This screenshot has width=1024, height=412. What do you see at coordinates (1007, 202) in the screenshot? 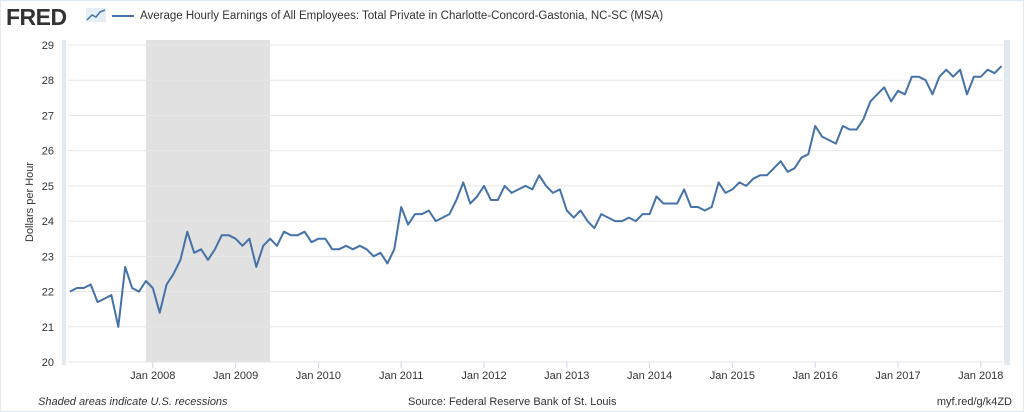
I see `right-edge` at bounding box center [1007, 202].